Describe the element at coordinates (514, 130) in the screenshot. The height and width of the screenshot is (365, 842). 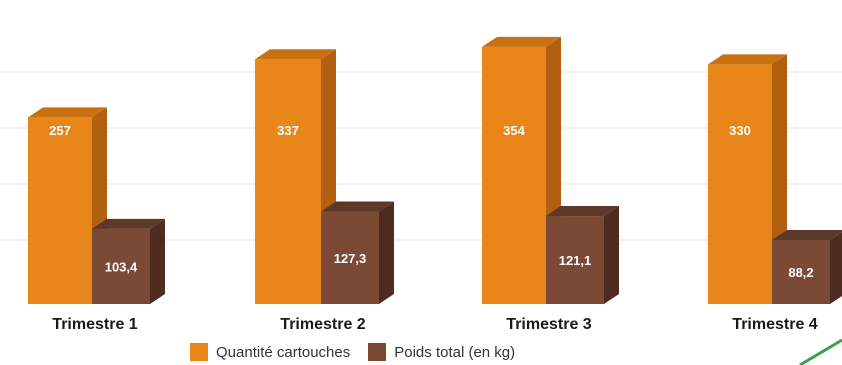
I see `data-label: 354` at that location.